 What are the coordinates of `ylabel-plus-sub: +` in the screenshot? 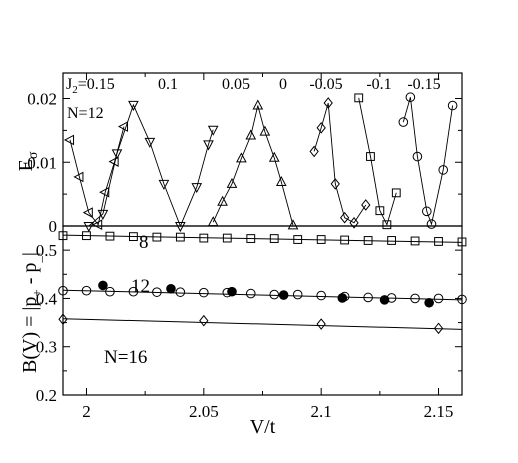 It's located at (36, 292).